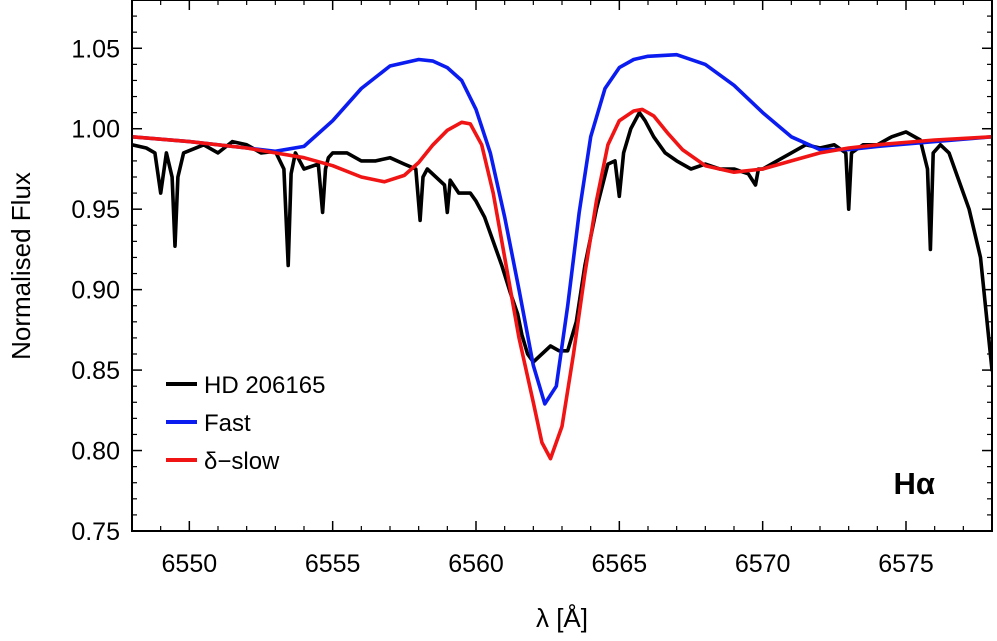  What do you see at coordinates (264, 385) in the screenshot?
I see `legend-label-0: HD 206165` at bounding box center [264, 385].